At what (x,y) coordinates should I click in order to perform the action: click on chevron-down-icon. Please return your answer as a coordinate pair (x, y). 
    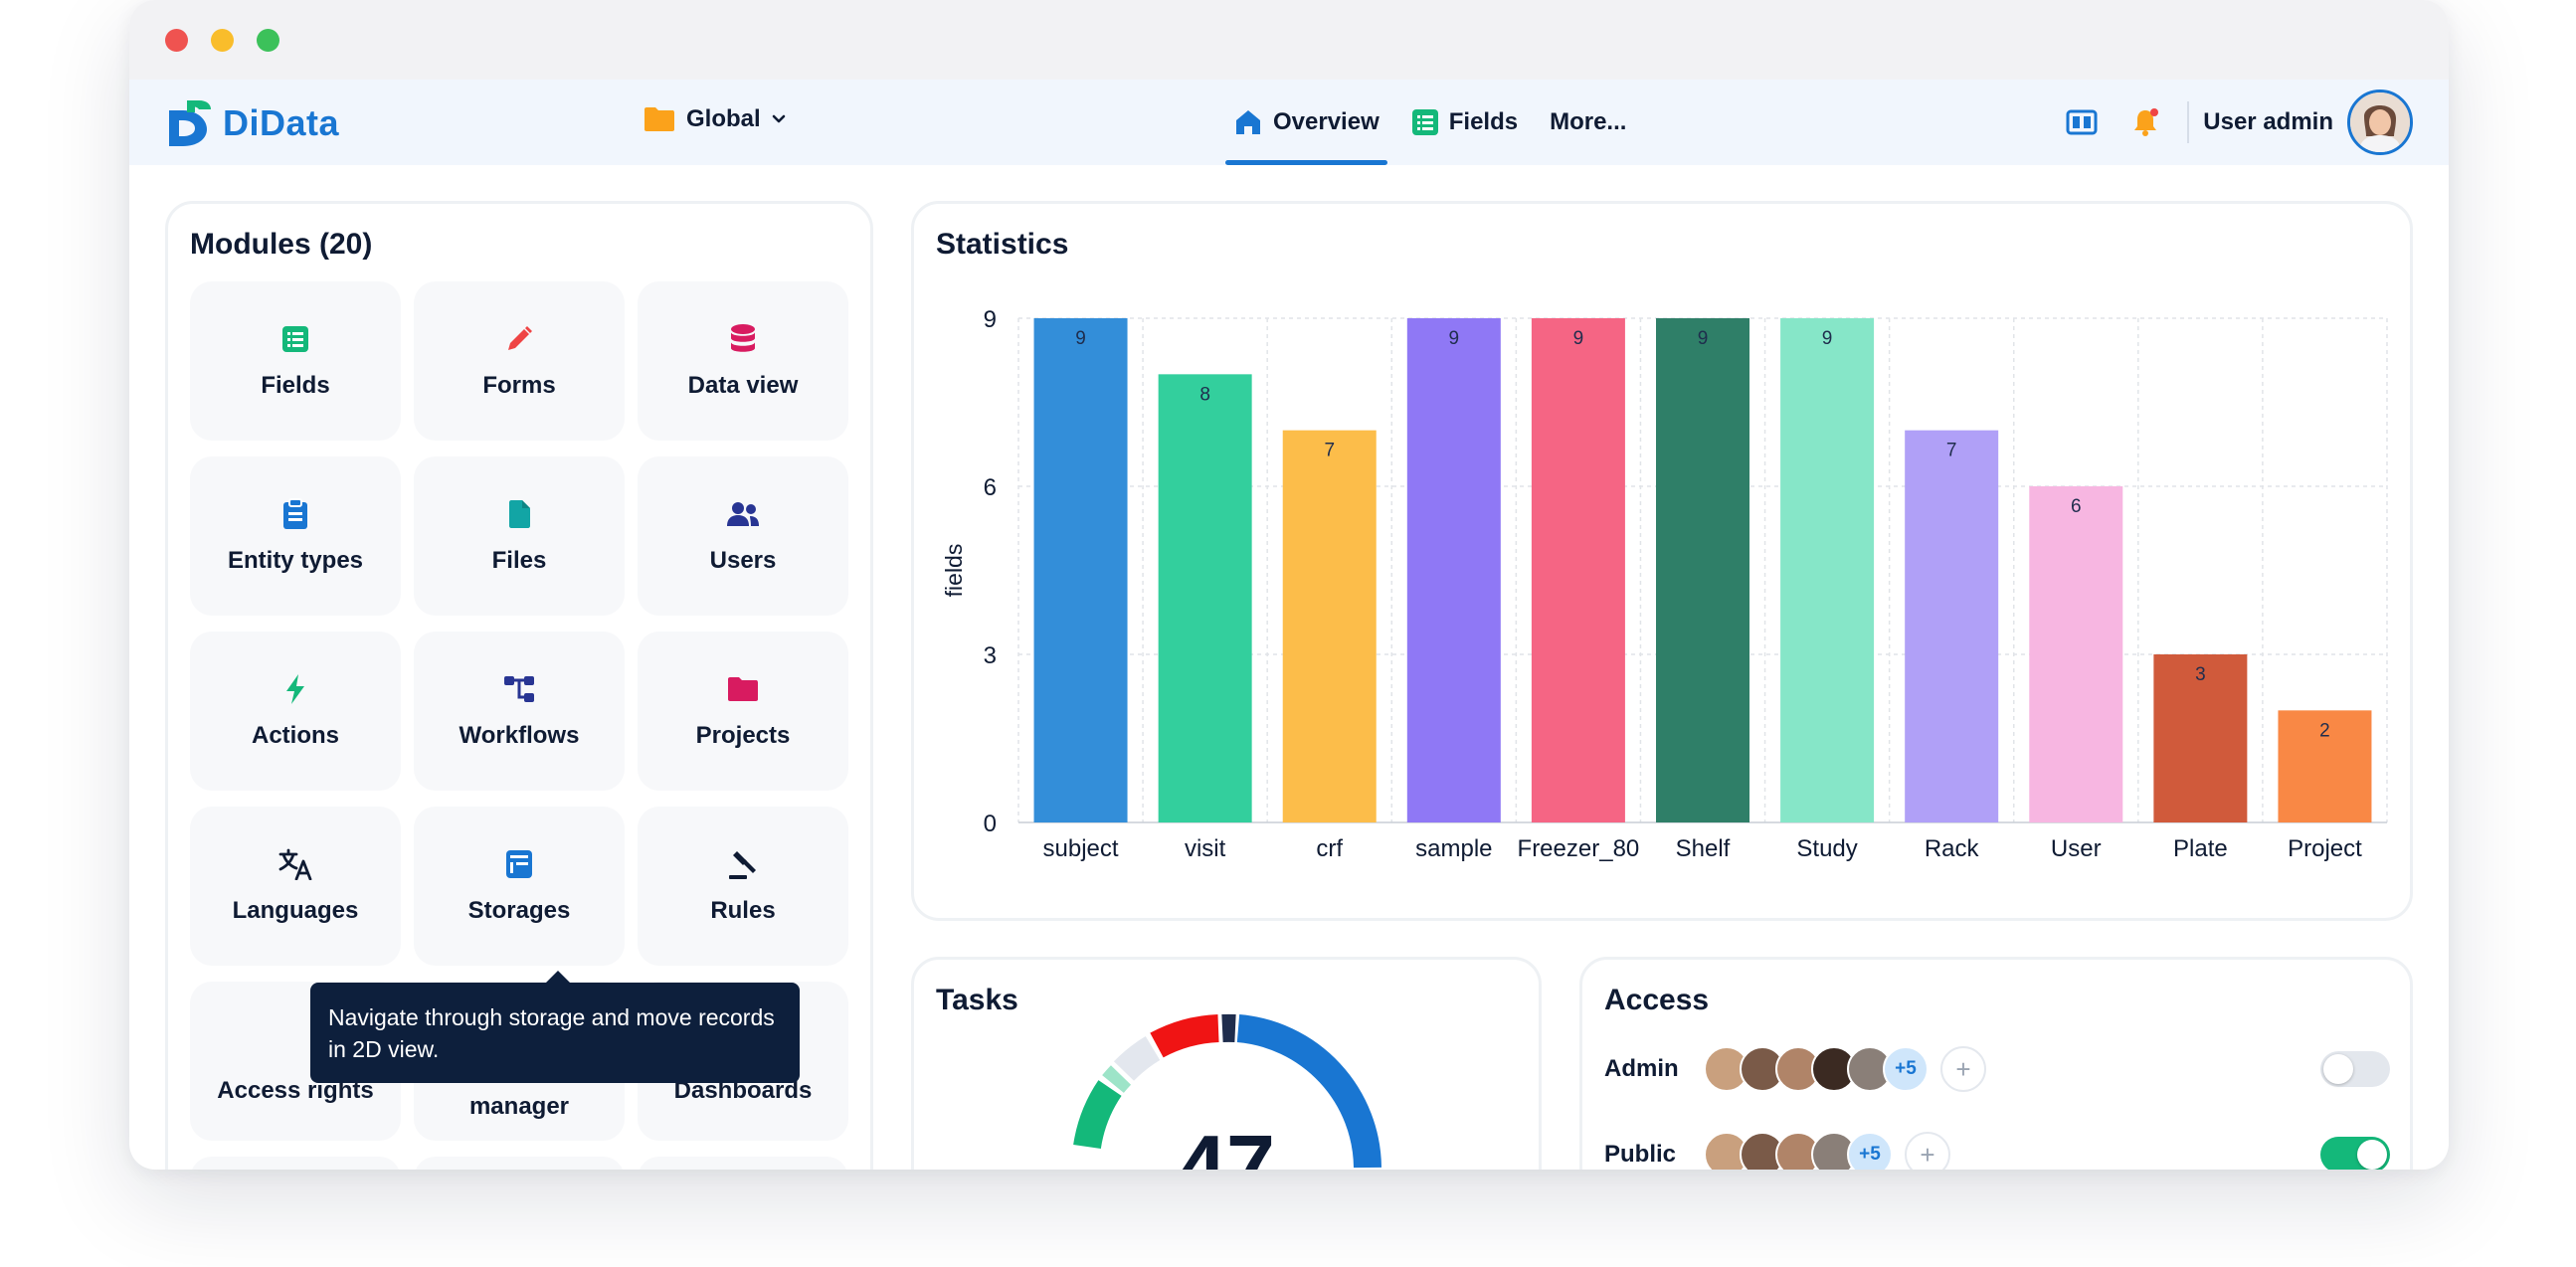
    Looking at the image, I should click on (778, 119).